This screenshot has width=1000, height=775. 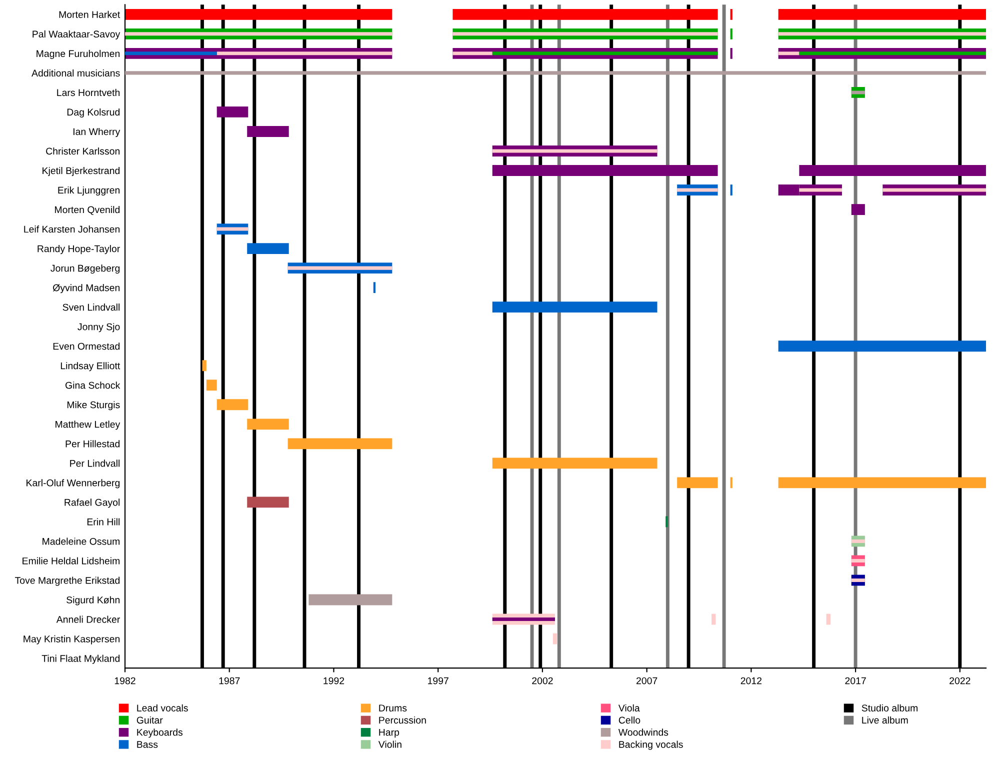 I want to click on y-tick-label: Leif Karsten Johansen, so click(x=72, y=229).